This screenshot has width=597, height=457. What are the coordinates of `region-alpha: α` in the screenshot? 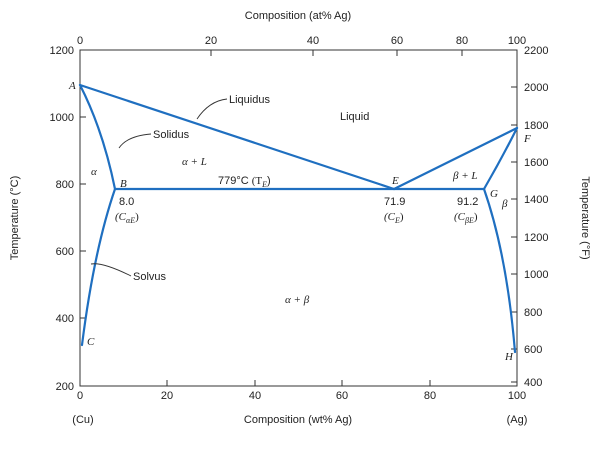 It's located at (94, 172).